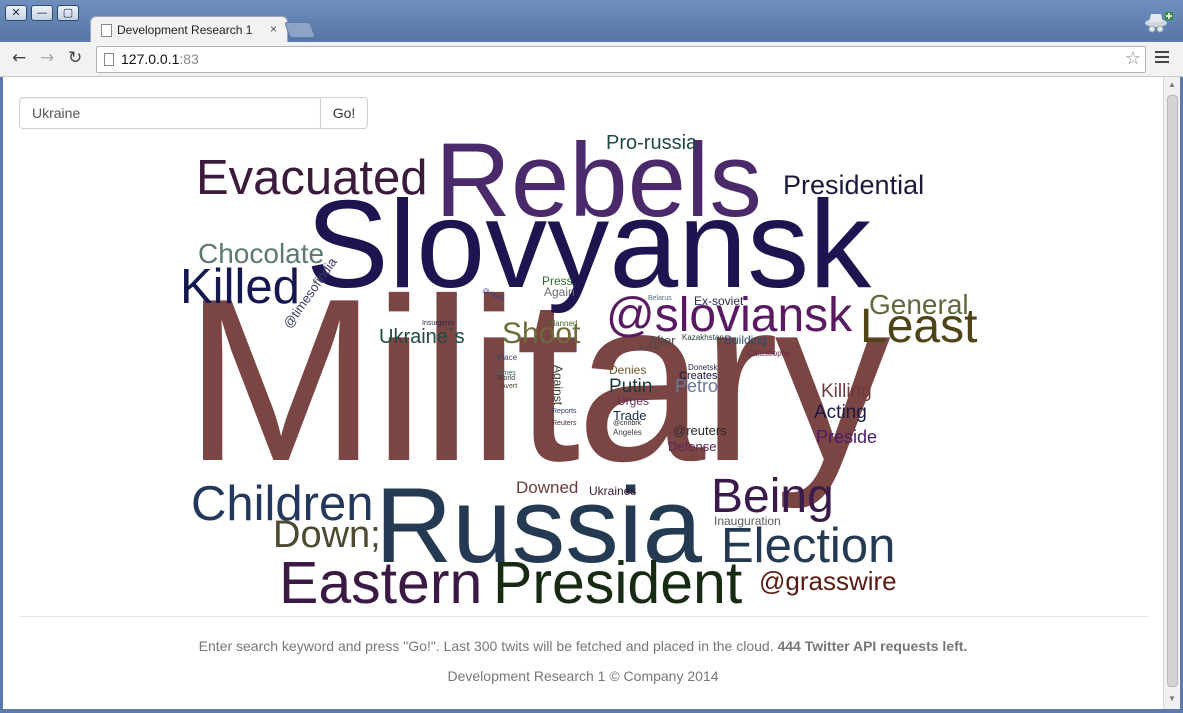 The width and height of the screenshot is (1183, 713). I want to click on scroll-thumb, so click(1172, 391).